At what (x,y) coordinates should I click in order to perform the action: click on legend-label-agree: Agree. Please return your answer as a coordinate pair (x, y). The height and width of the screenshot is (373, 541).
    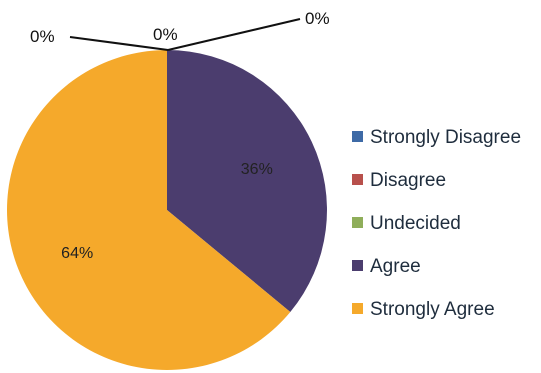
    Looking at the image, I should click on (395, 266).